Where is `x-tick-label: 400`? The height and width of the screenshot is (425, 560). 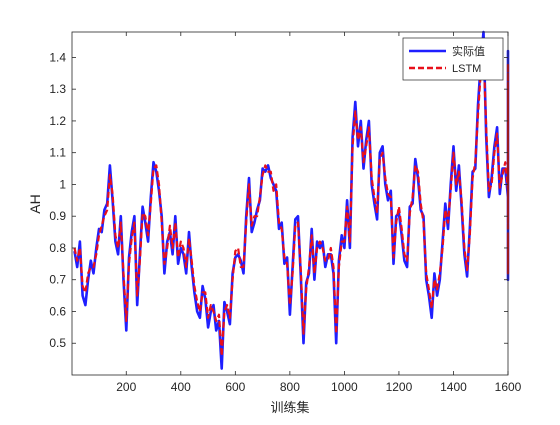
x-tick-label: 400 is located at coordinates (181, 387).